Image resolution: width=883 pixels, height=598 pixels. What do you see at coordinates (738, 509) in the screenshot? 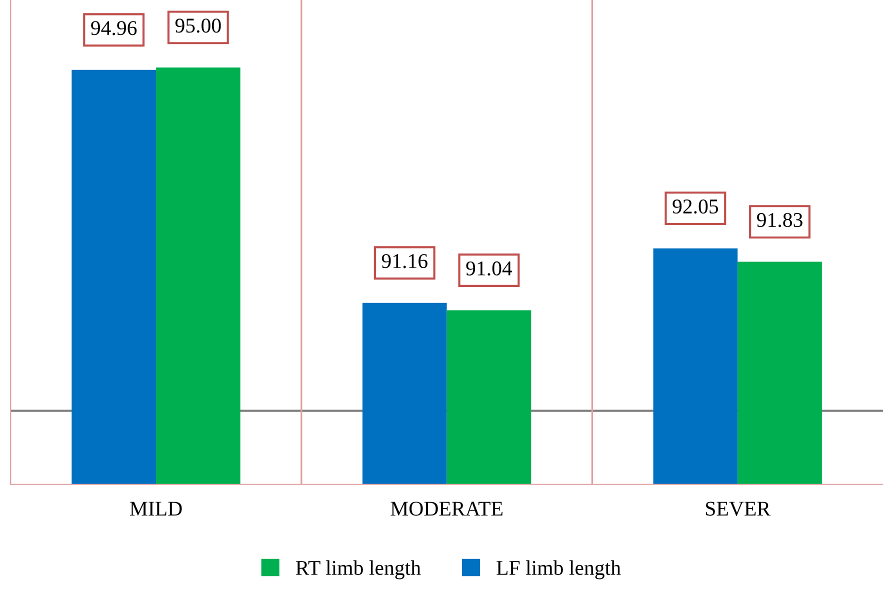
I see `x-tick-label: SEVER` at bounding box center [738, 509].